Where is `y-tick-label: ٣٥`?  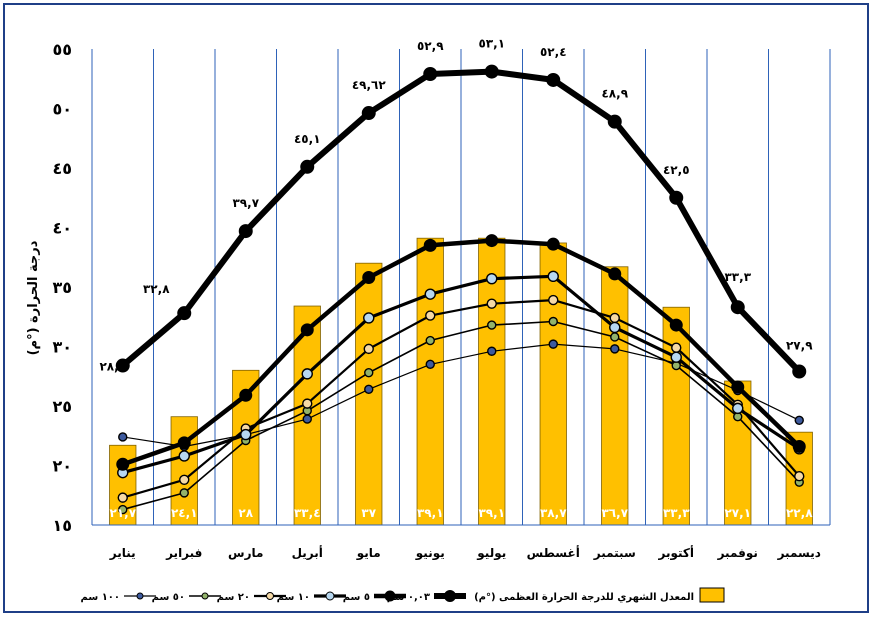
y-tick-label: ٣٥ is located at coordinates (62, 287).